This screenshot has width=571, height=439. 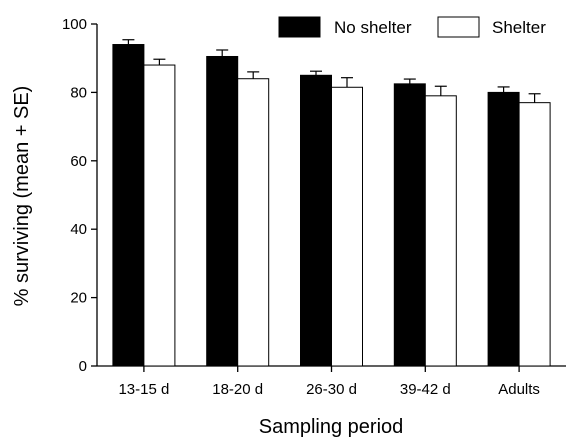 I want to click on legend-label-shelter: Shelter, so click(x=519, y=27).